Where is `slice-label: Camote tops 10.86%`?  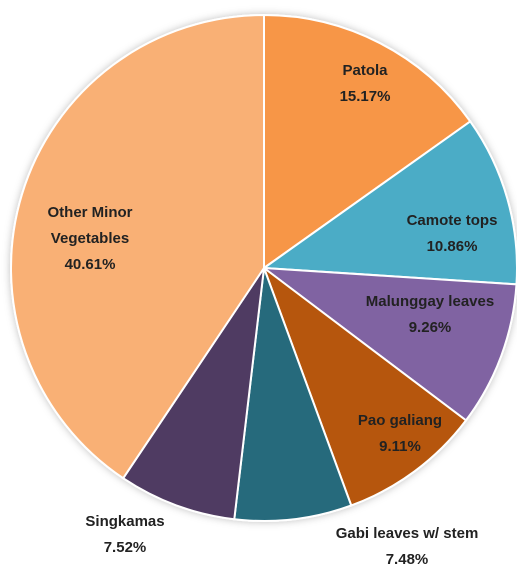 slice-label: Camote tops 10.86% is located at coordinates (449, 234).